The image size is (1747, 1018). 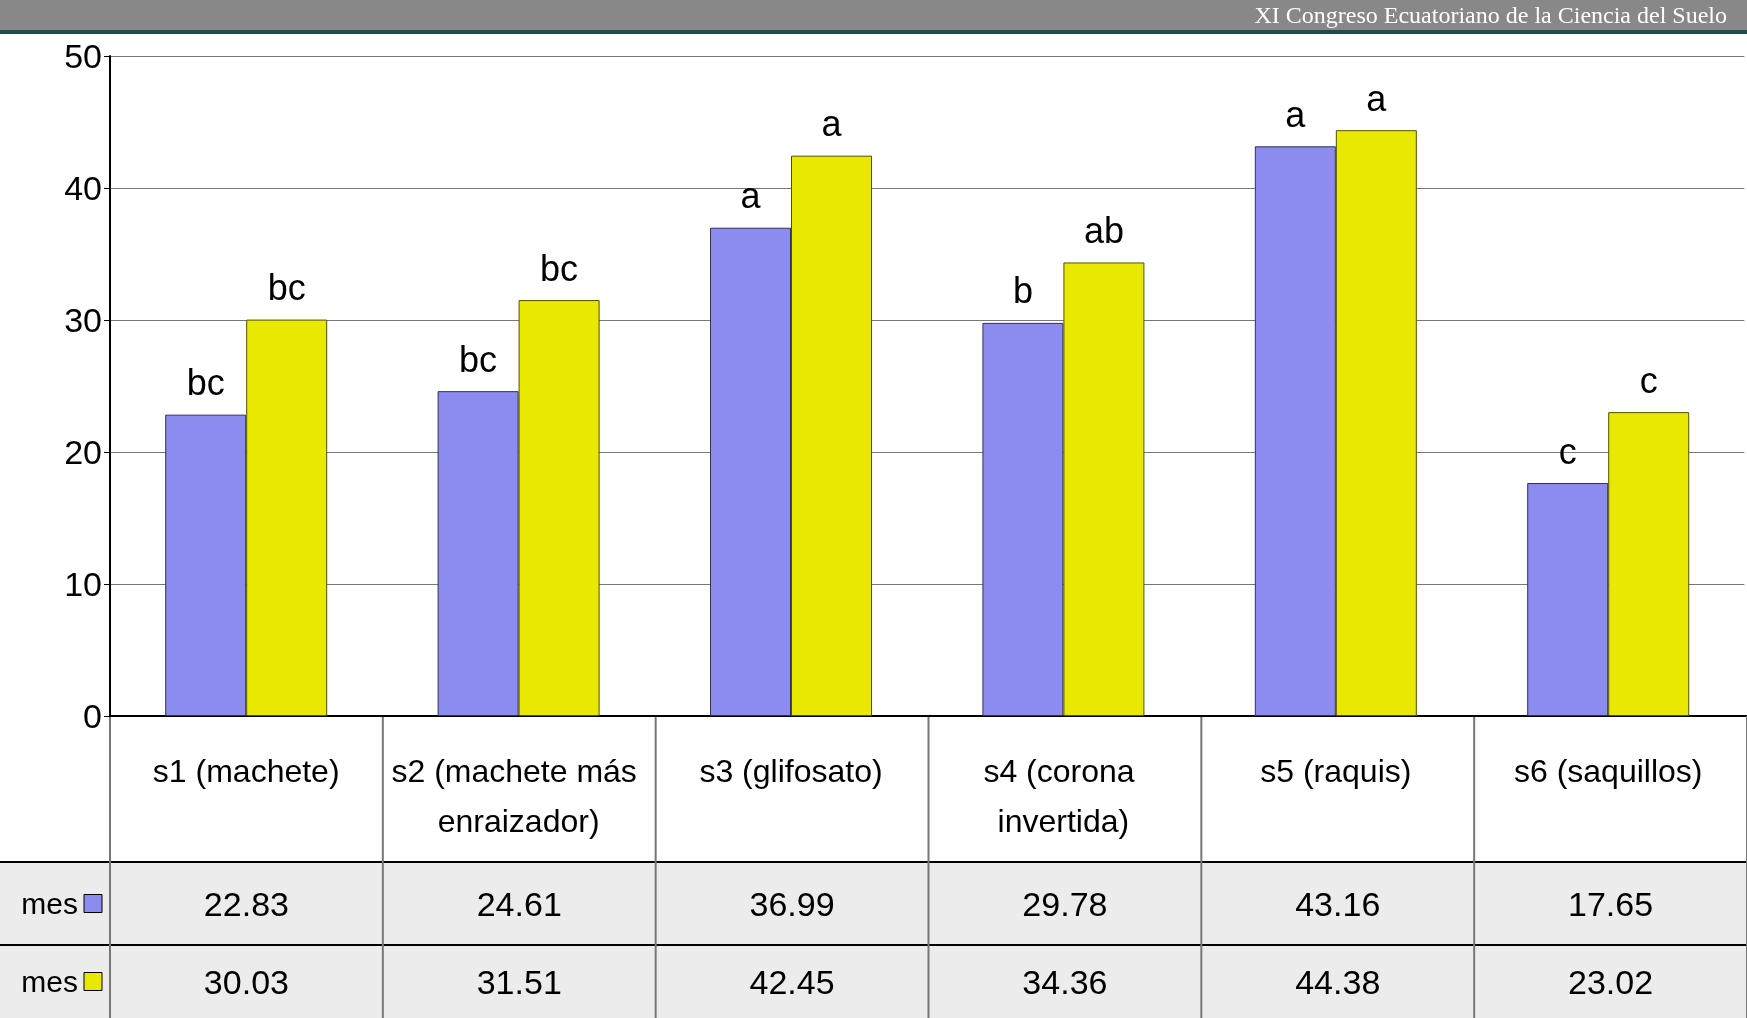 I want to click on annotation: ab, so click(x=1103, y=230).